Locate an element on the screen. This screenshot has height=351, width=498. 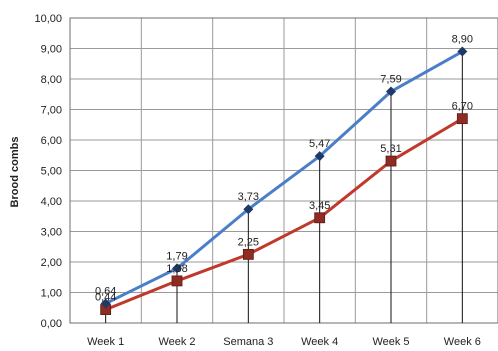
y-axis-title: Brood combs is located at coordinates (15, 172).